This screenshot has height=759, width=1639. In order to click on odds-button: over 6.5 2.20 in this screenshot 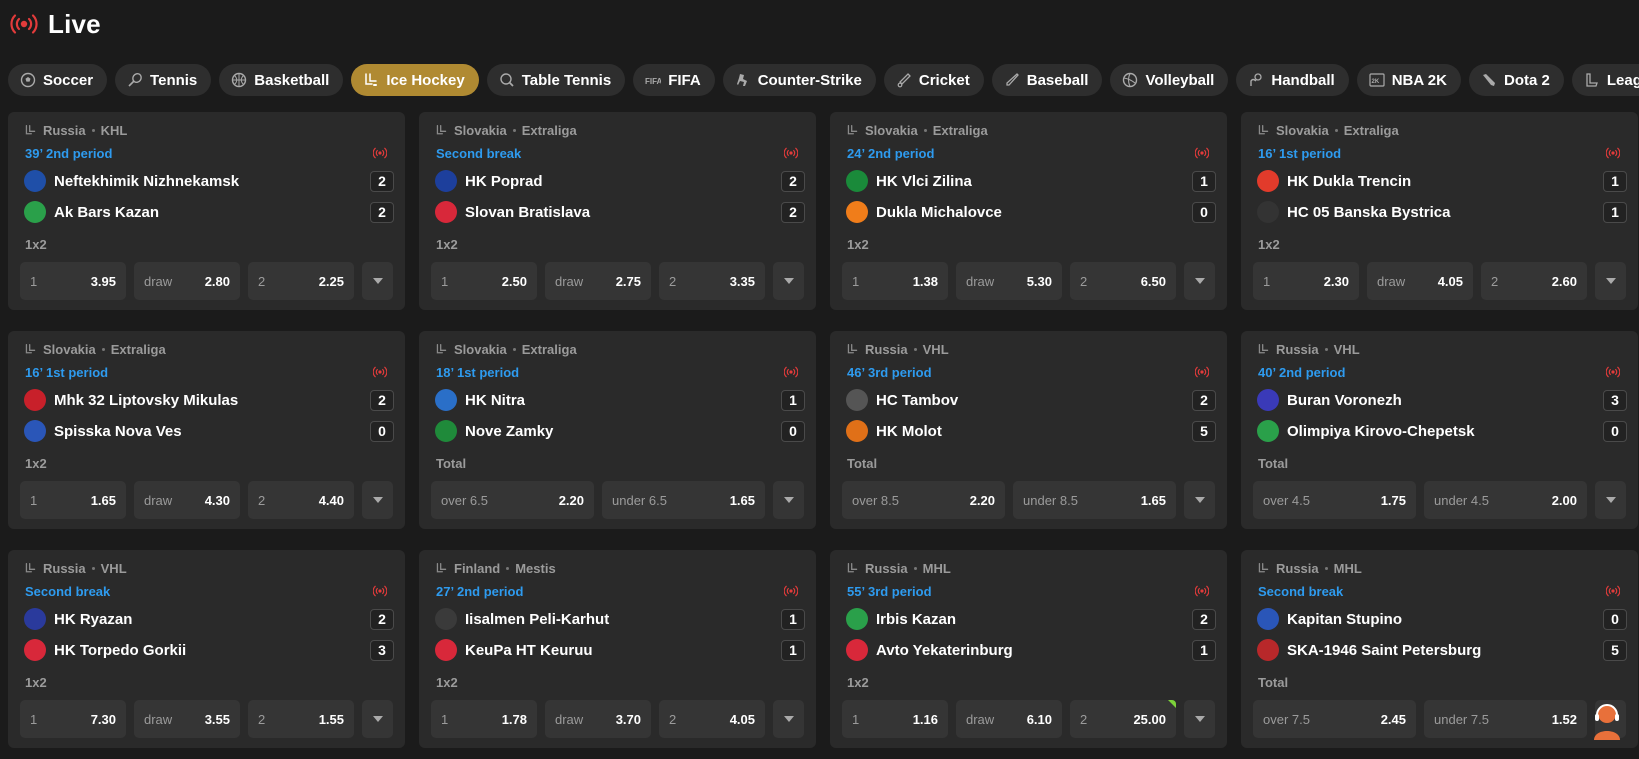, I will do `click(512, 500)`.